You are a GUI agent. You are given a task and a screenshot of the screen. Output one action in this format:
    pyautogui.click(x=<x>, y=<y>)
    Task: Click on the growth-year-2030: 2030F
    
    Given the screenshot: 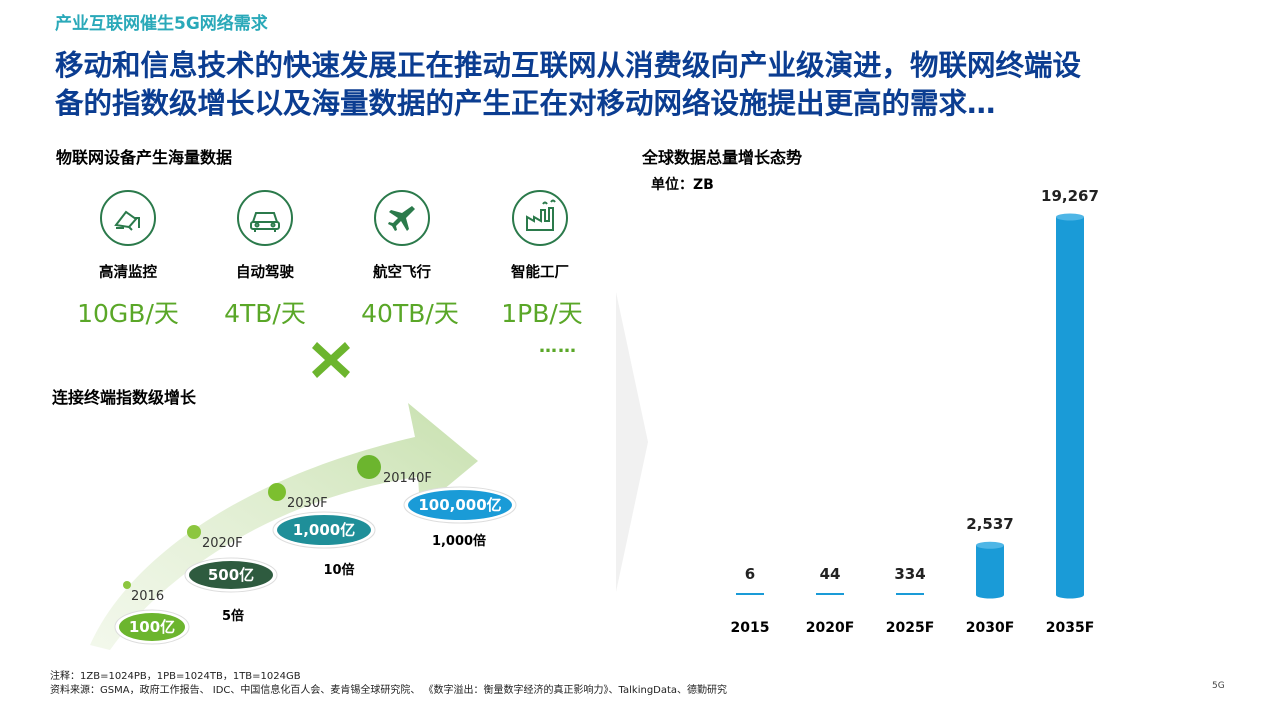 What is the action you would take?
    pyautogui.click(x=307, y=503)
    